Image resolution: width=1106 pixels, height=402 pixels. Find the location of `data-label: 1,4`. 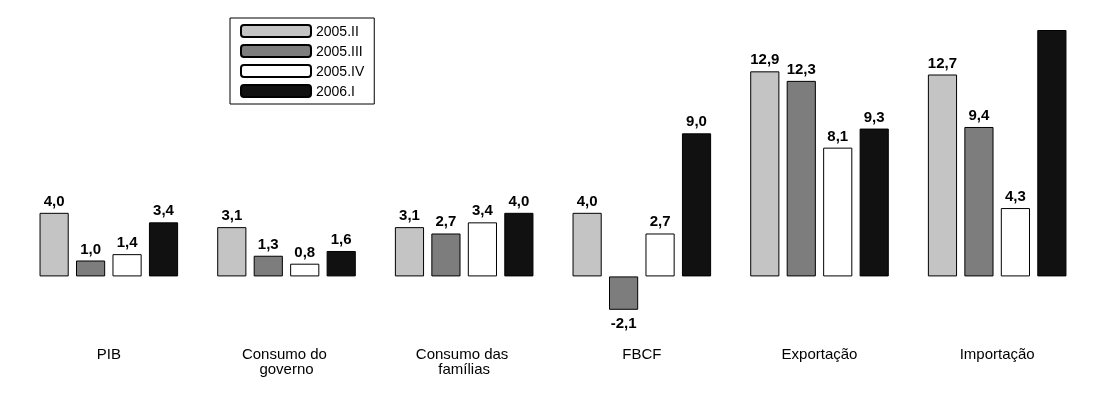

data-label: 1,4 is located at coordinates (127, 242).